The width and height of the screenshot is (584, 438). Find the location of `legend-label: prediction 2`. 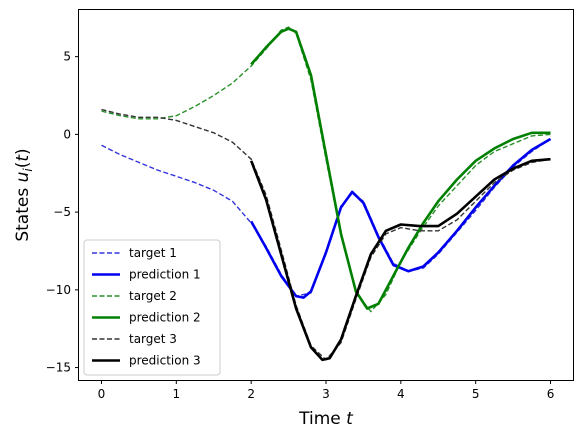

legend-label: prediction 2 is located at coordinates (165, 318).